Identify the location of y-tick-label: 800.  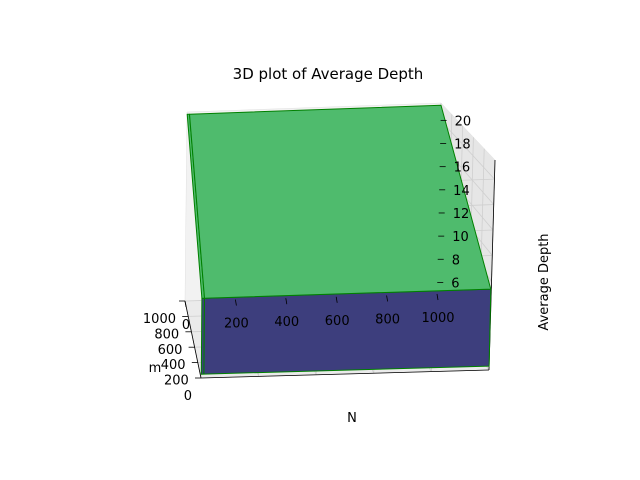
(166, 334).